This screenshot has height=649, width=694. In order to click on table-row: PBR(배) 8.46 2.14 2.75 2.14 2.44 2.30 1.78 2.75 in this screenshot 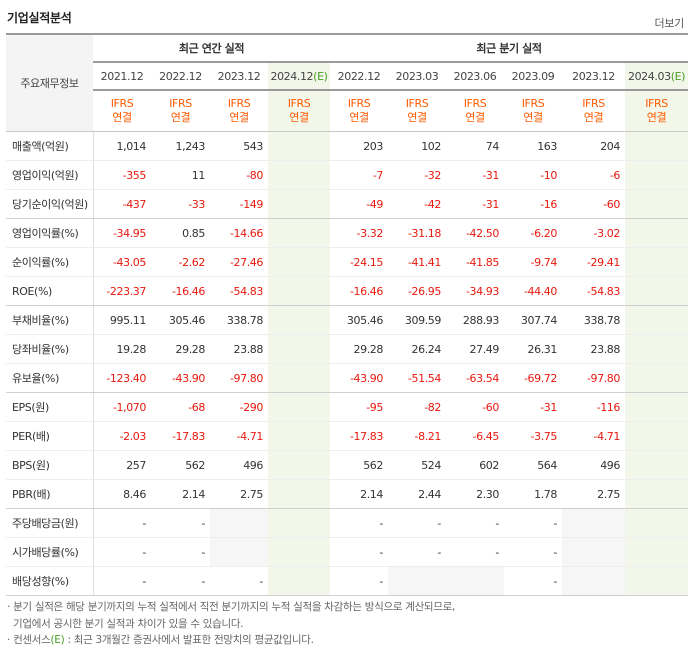, I will do `click(347, 494)`.